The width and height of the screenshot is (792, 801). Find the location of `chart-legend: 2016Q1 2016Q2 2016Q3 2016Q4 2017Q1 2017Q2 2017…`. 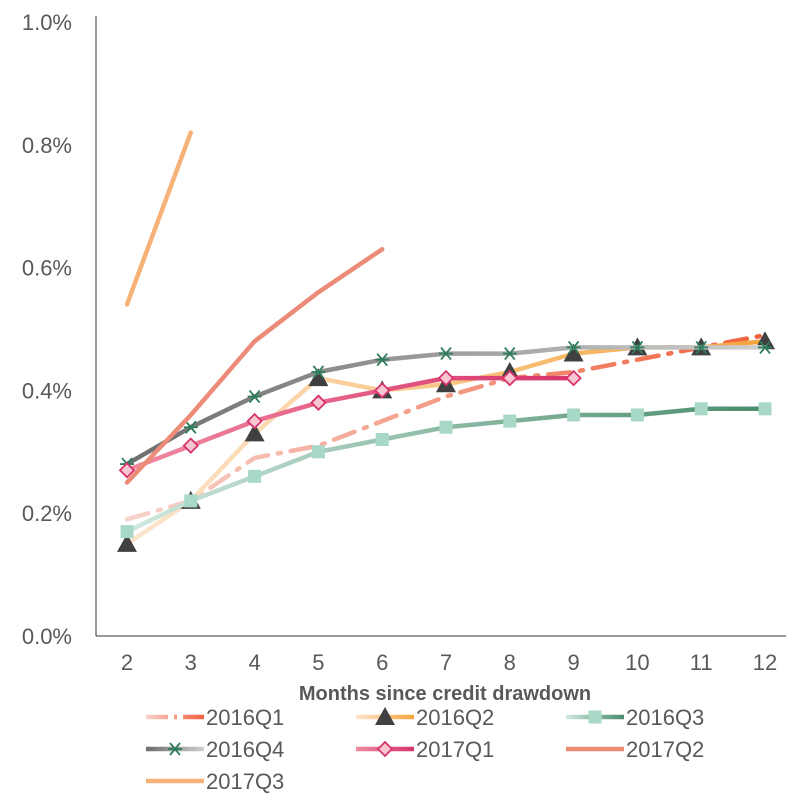

chart-legend: 2016Q1 2016Q2 2016Q3 2016Q4 2017Q1 2017Q2 2017… is located at coordinates (425, 749).